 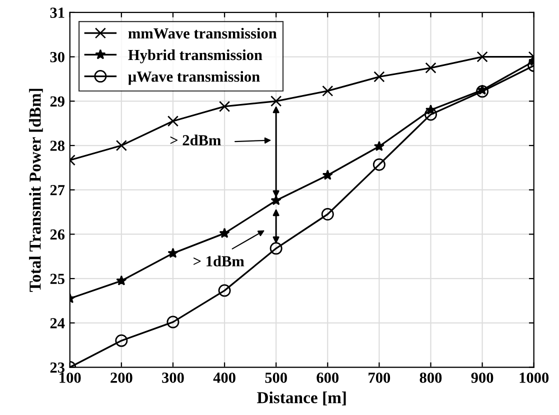 What do you see at coordinates (431, 377) in the screenshot?
I see `x-tick-label: 800` at bounding box center [431, 377].